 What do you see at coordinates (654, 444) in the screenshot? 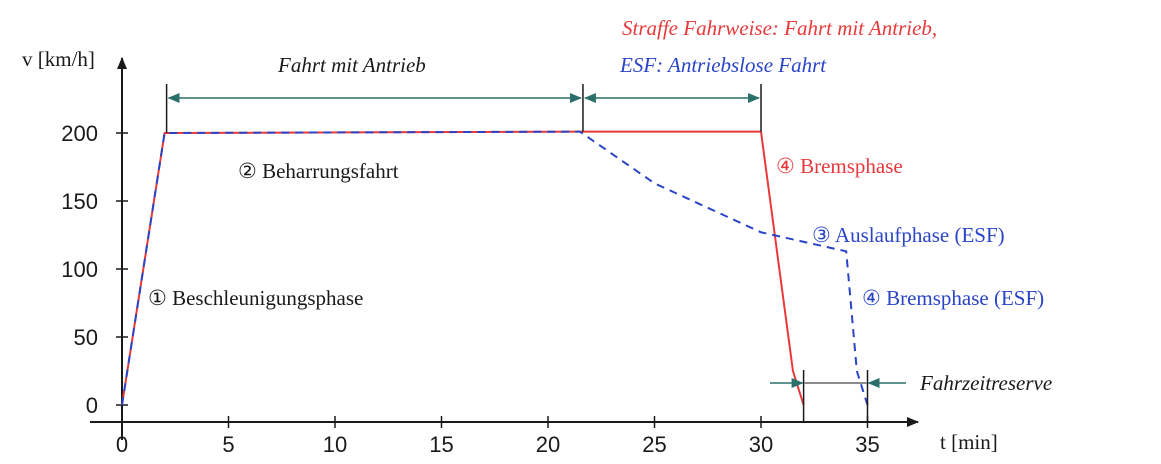
I see `x-tick-label: 25` at bounding box center [654, 444].